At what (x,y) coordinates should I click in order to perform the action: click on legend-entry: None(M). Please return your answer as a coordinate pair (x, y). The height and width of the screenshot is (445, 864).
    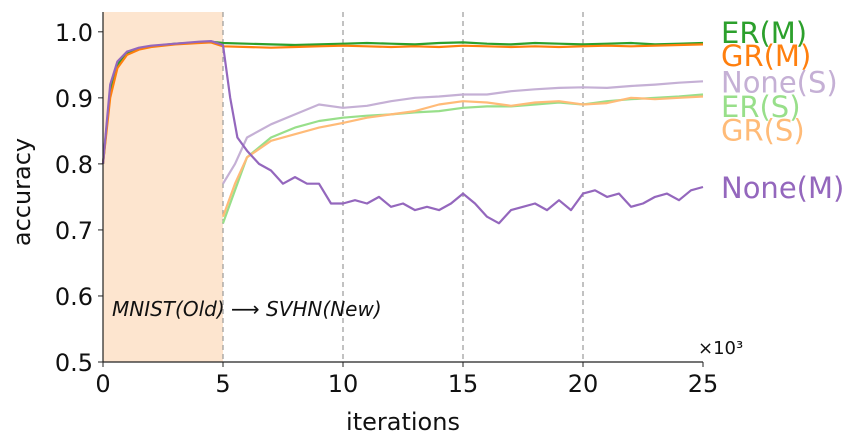
    Looking at the image, I should click on (782, 188).